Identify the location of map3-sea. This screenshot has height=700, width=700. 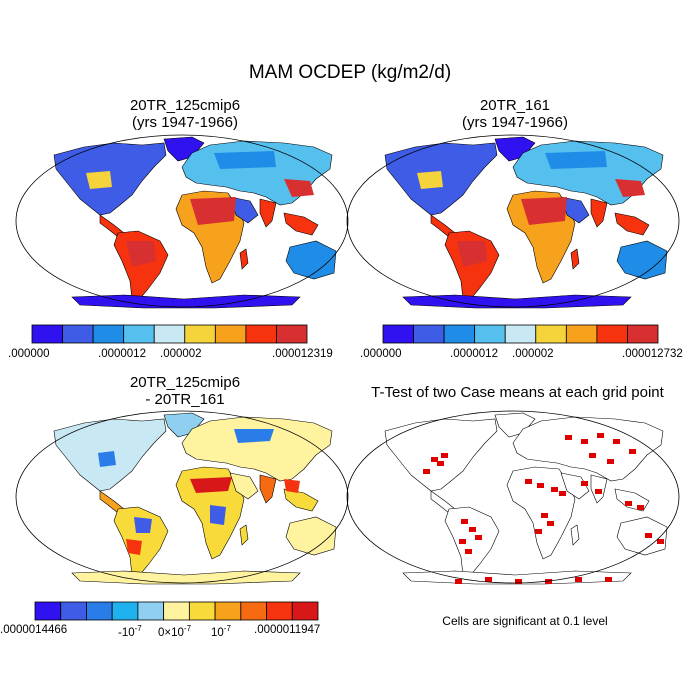
(301, 500).